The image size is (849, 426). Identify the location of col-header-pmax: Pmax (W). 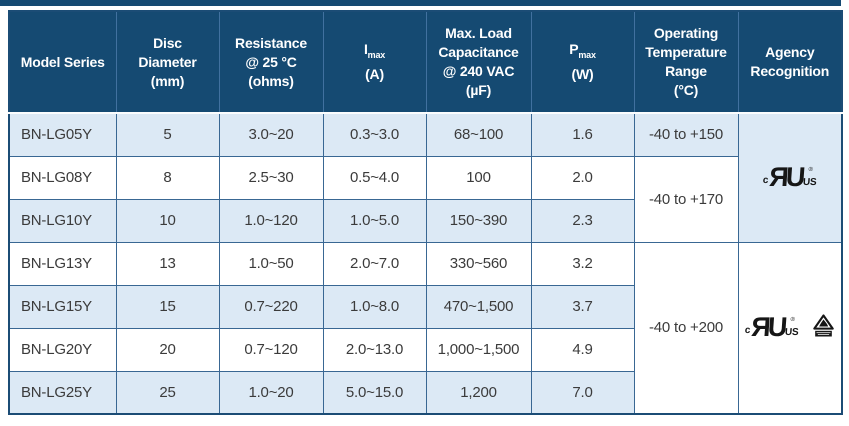
(583, 62).